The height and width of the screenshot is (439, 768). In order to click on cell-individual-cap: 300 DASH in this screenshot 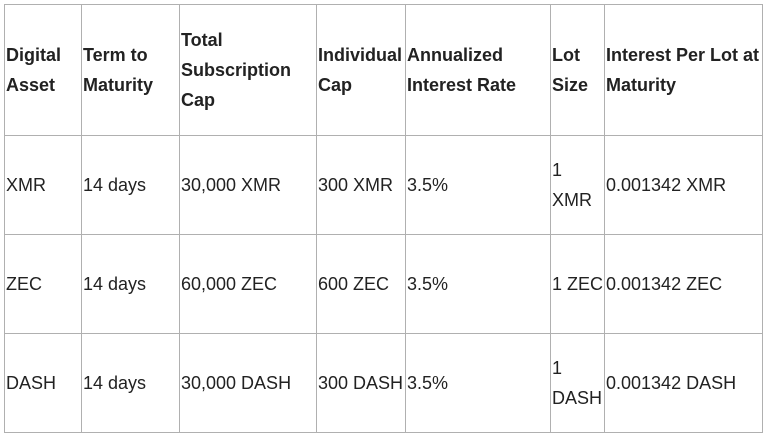, I will do `click(361, 383)`.